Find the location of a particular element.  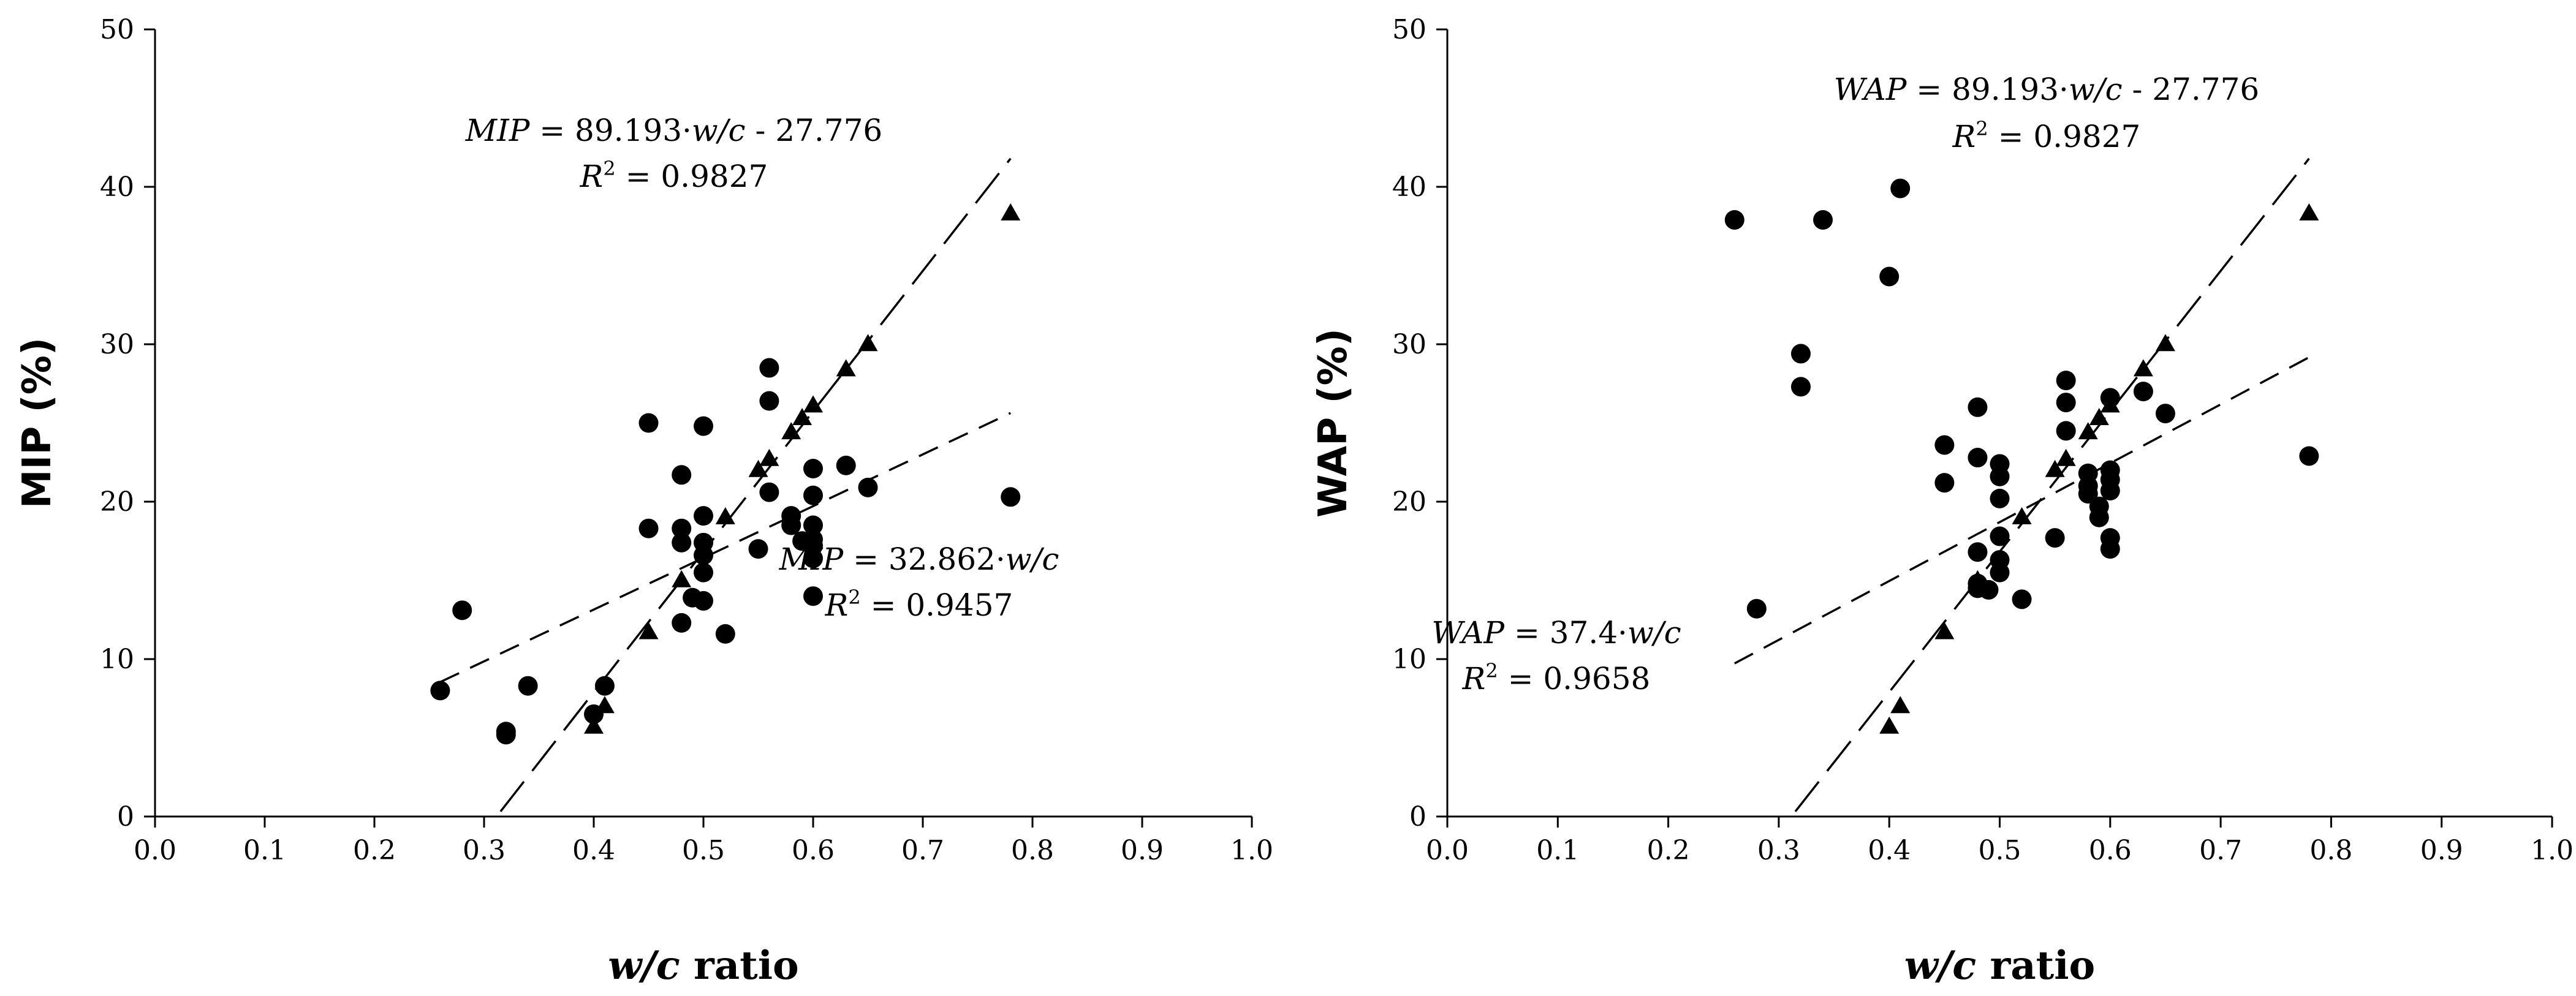

x-tick-label: 0.0 is located at coordinates (1448, 851).